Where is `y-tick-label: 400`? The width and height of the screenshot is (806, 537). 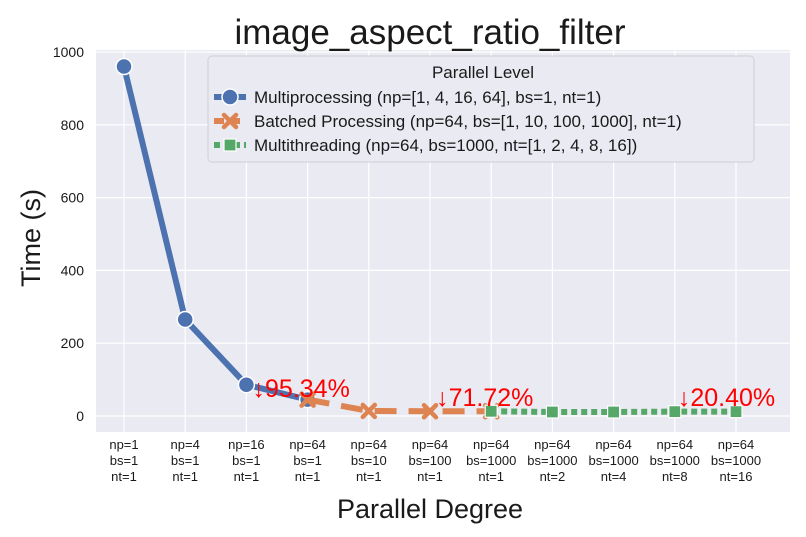
y-tick-label: 400 is located at coordinates (73, 270).